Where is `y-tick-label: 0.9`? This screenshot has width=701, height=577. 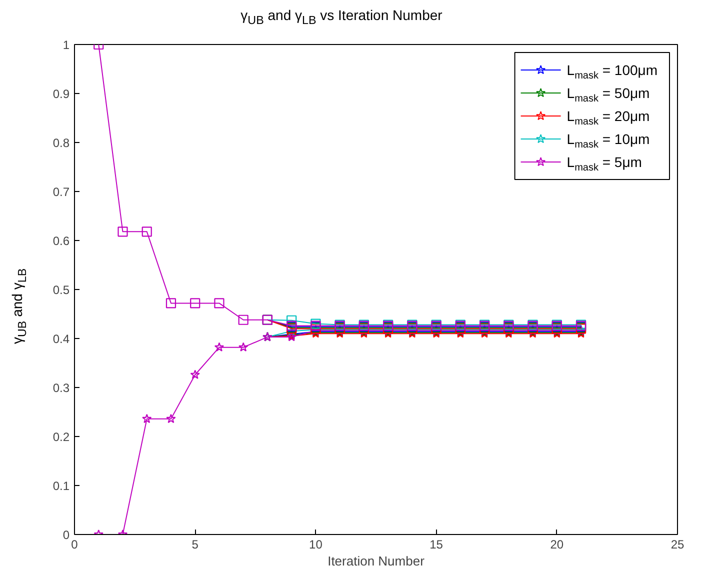 y-tick-label: 0.9 is located at coordinates (61, 94).